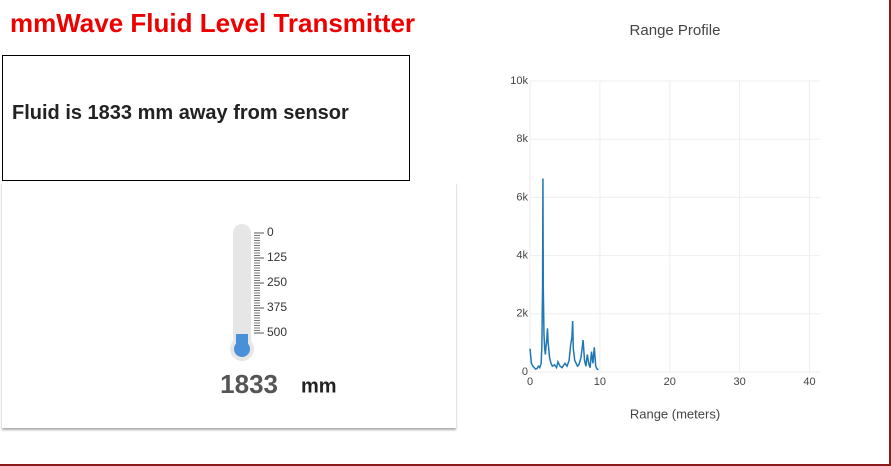  I want to click on thermometer-bulb, so click(242, 349).